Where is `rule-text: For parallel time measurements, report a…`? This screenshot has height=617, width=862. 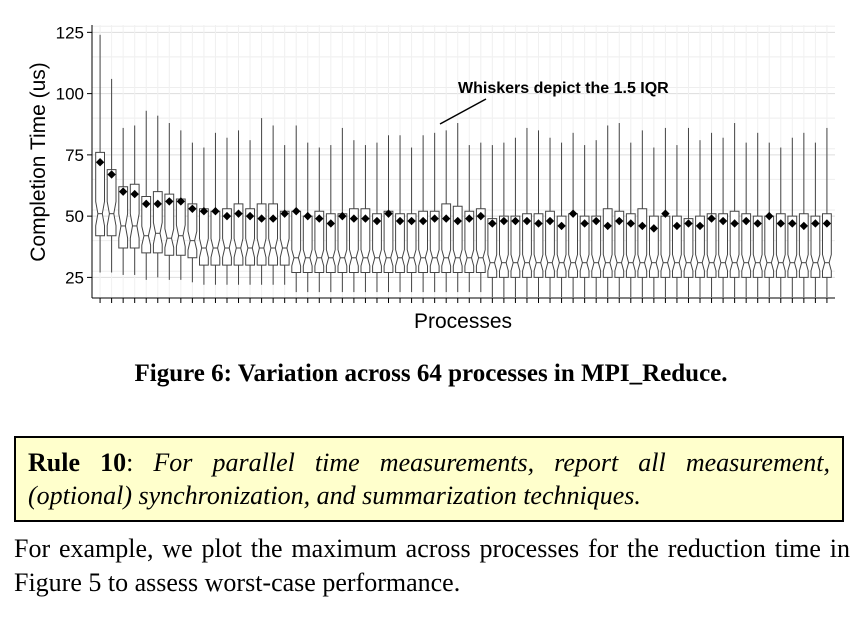
rule-text: For parallel time measurements, report a… is located at coordinates (429, 479).